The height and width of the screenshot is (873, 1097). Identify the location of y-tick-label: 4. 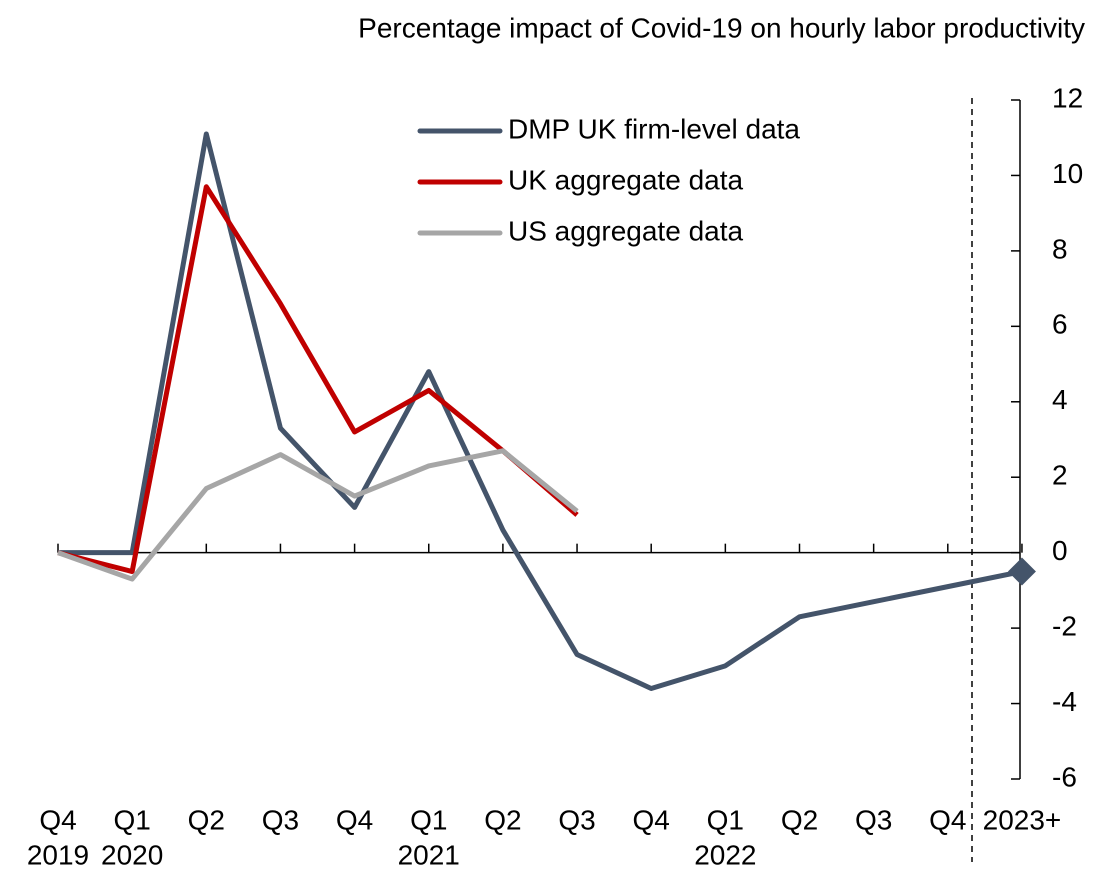
(1060, 399).